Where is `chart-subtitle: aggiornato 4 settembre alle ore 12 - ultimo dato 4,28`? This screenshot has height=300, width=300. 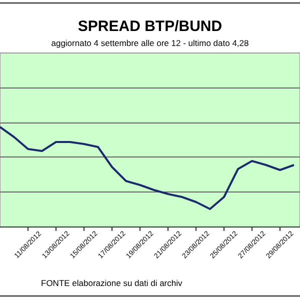
chart-subtitle: aggiornato 4 settembre alle ore 12 - ultimo dato 4,28 is located at coordinates (150, 43).